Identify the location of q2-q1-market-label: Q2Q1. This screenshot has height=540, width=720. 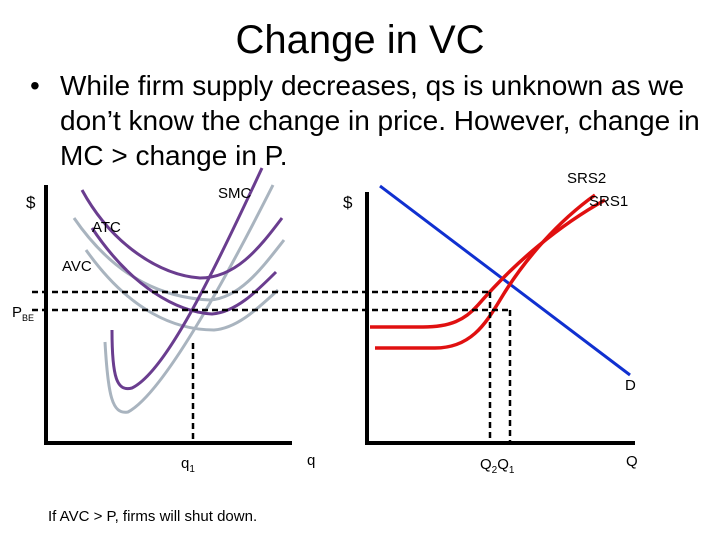
(497, 468).